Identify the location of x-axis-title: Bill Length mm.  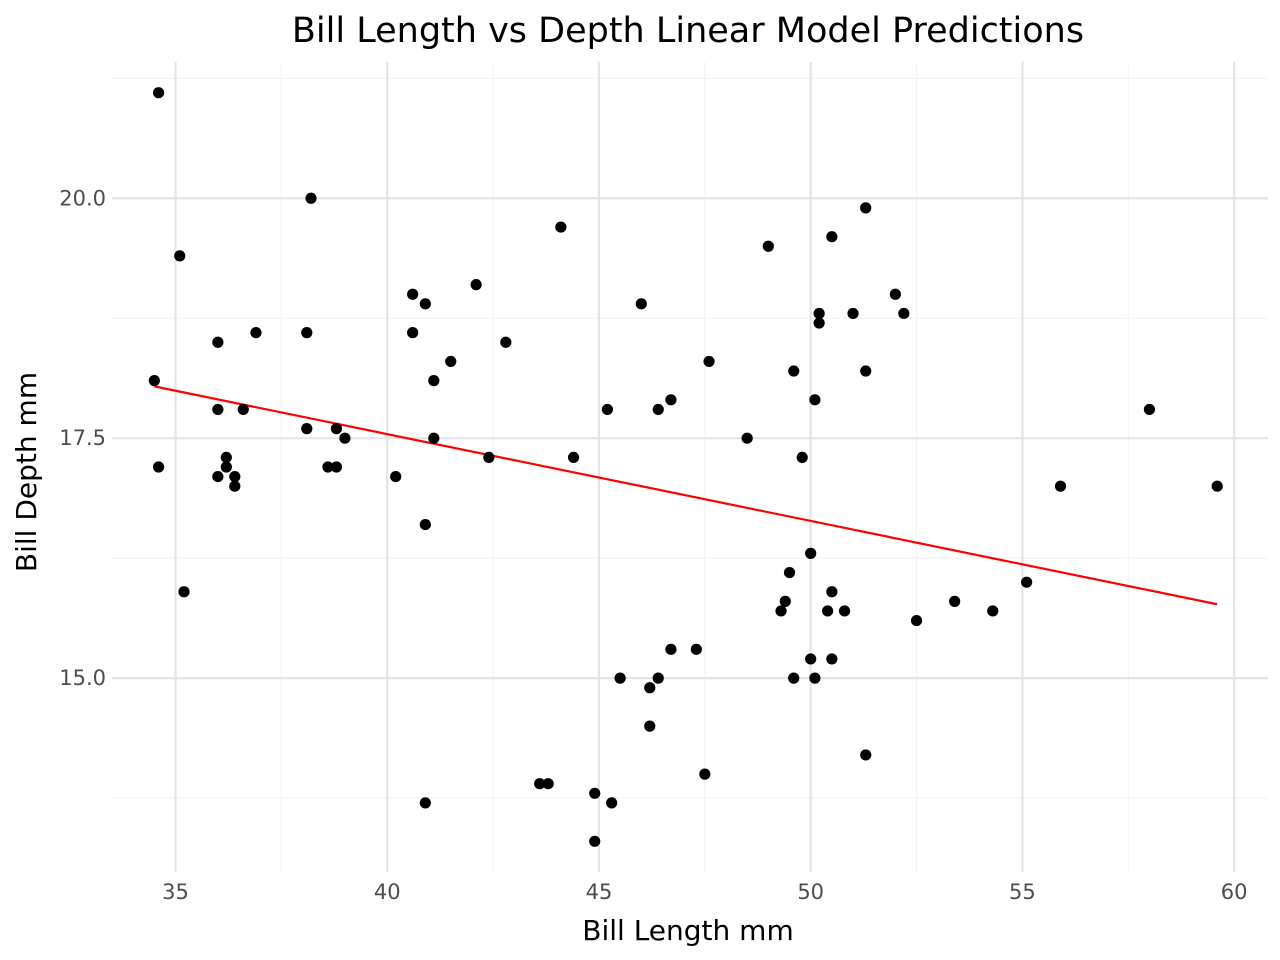
(687, 930).